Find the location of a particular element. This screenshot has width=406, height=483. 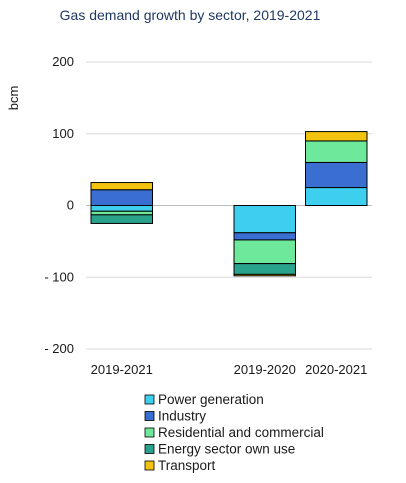

legend-label: Industry is located at coordinates (182, 416).